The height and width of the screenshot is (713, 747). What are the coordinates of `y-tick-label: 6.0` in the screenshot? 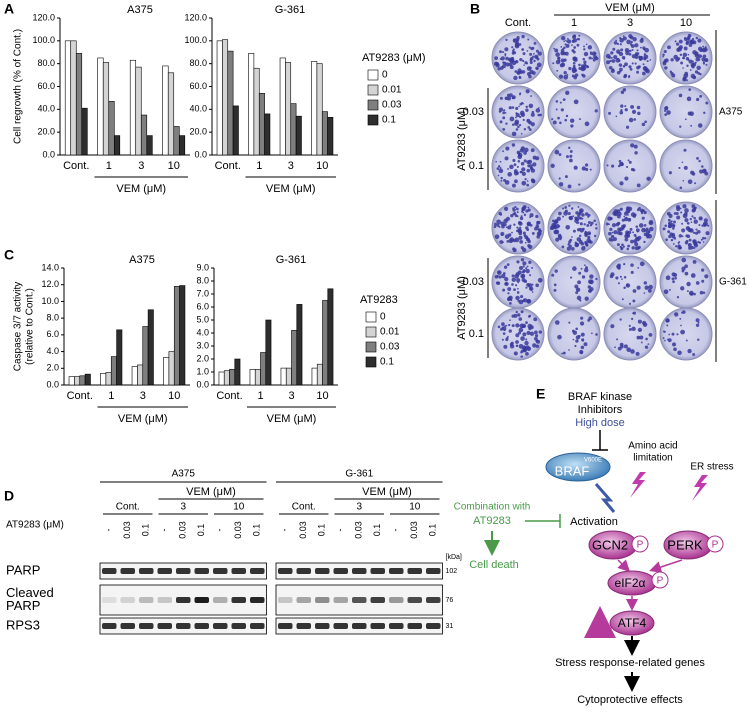 It's located at (202, 306).